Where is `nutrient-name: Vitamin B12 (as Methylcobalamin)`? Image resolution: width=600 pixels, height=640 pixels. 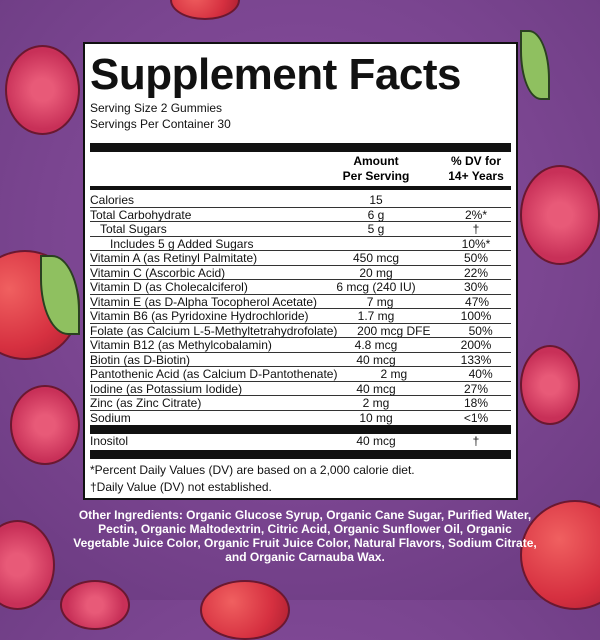 nutrient-name: Vitamin B12 (as Methylcobalamin) is located at coordinates (181, 345).